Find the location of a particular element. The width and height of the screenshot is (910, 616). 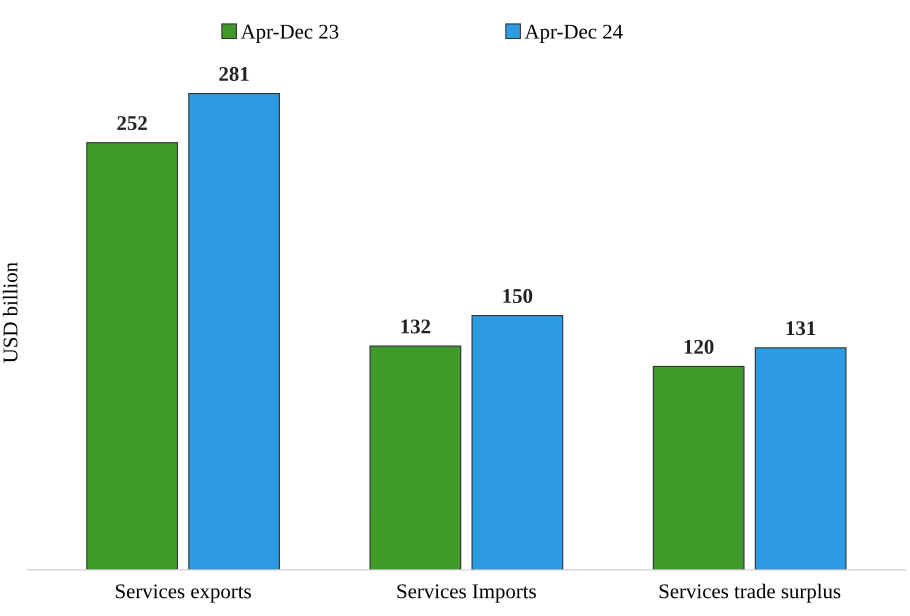

y-axis-title: USD billion is located at coordinates (10, 312).